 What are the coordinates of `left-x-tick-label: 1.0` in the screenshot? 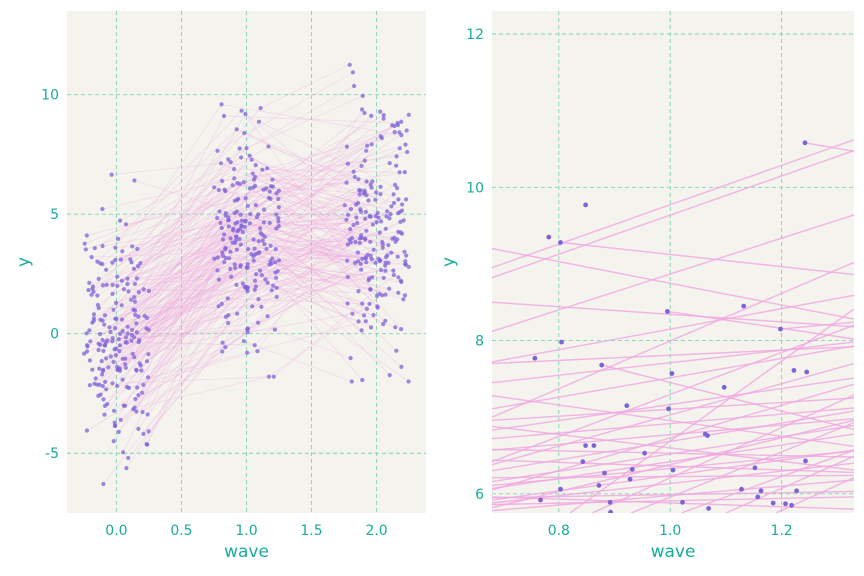 It's located at (246, 531).